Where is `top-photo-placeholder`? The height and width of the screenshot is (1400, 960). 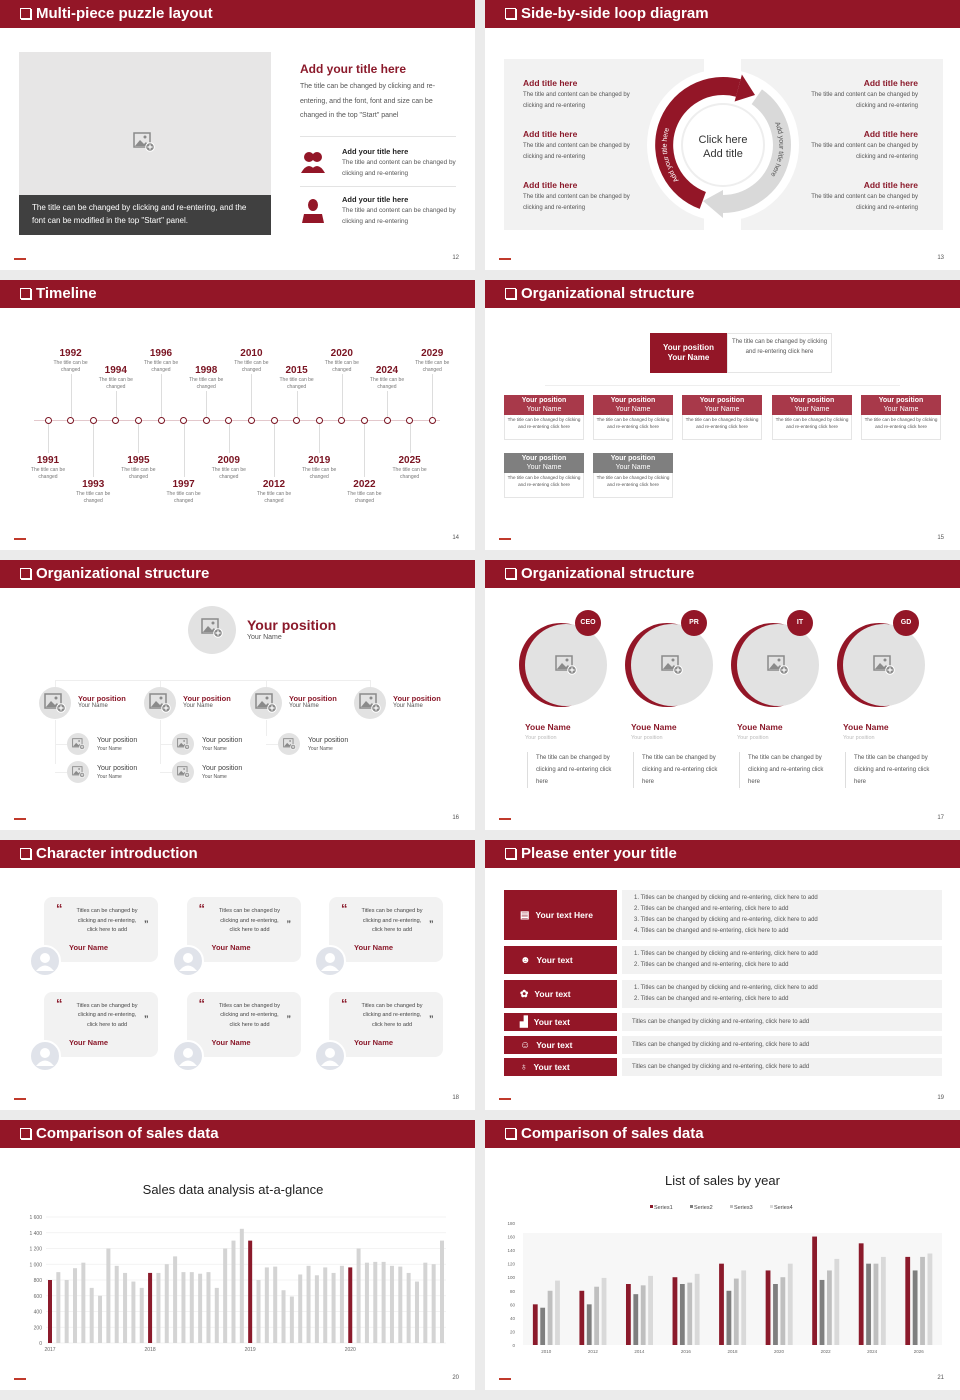
top-photo-placeholder is located at coordinates (212, 630).